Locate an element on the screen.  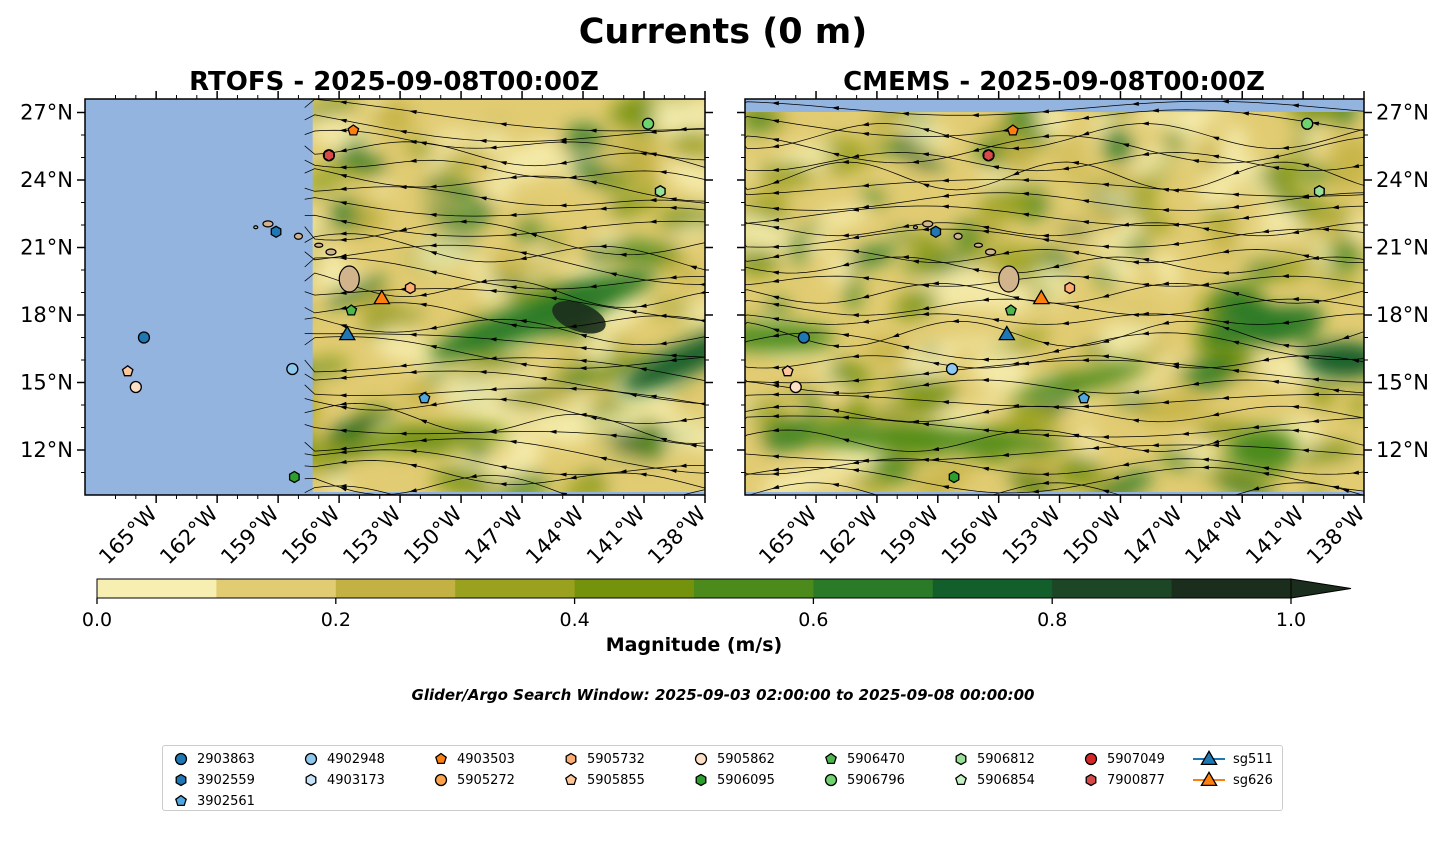
legend-item: sg511 is located at coordinates (1233, 759).